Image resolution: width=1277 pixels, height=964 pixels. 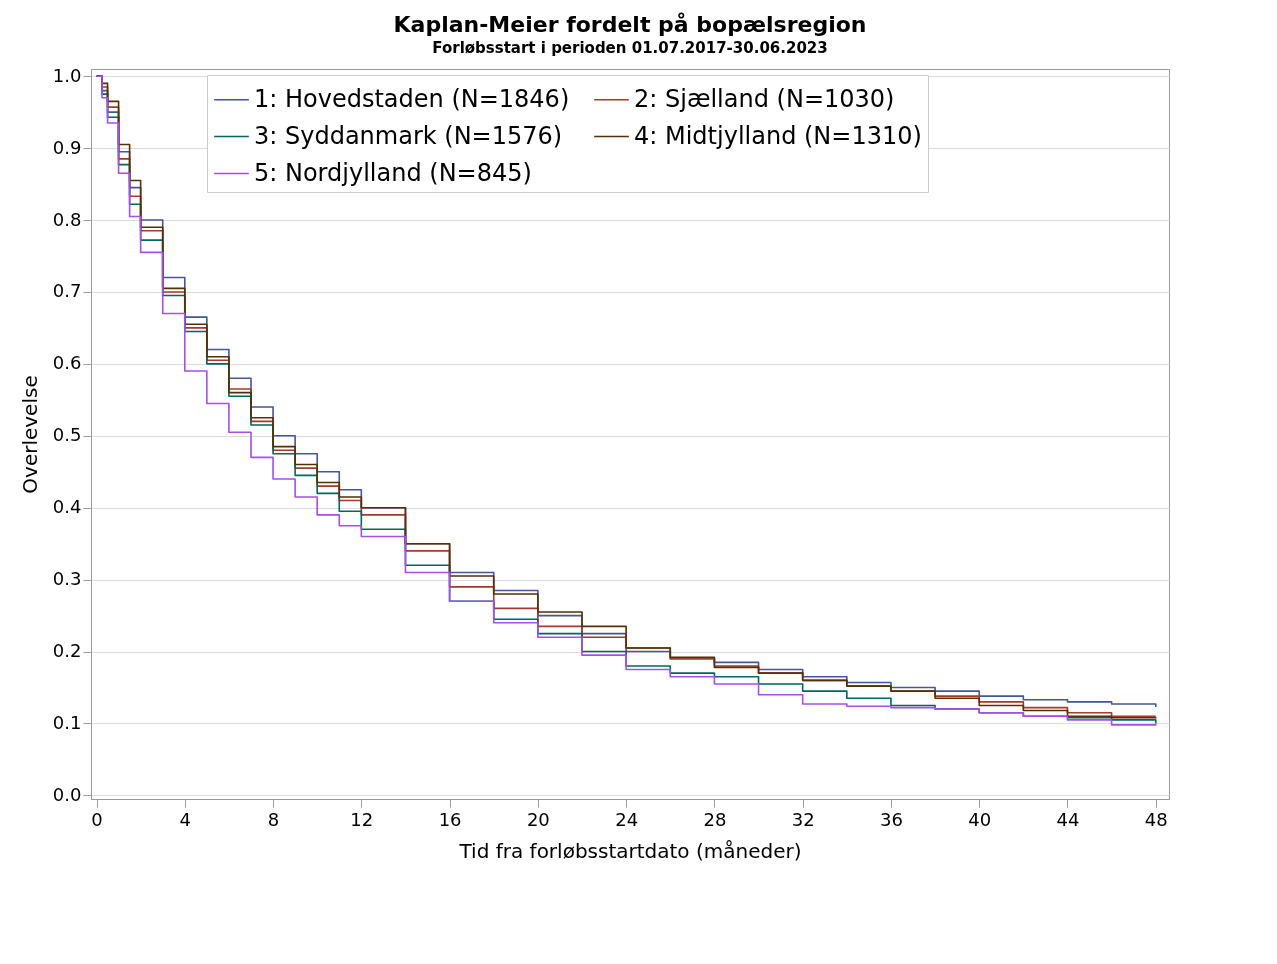 I want to click on y-tick-label: 0.6, so click(x=67, y=363).